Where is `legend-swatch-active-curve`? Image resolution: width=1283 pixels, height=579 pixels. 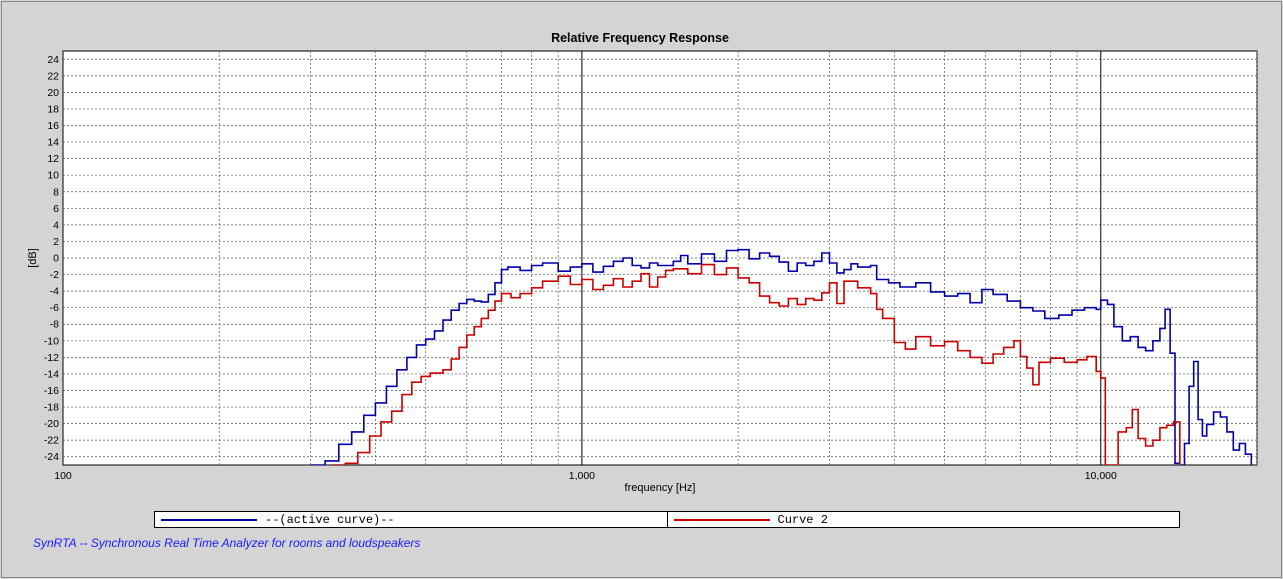 legend-swatch-active-curve is located at coordinates (209, 519).